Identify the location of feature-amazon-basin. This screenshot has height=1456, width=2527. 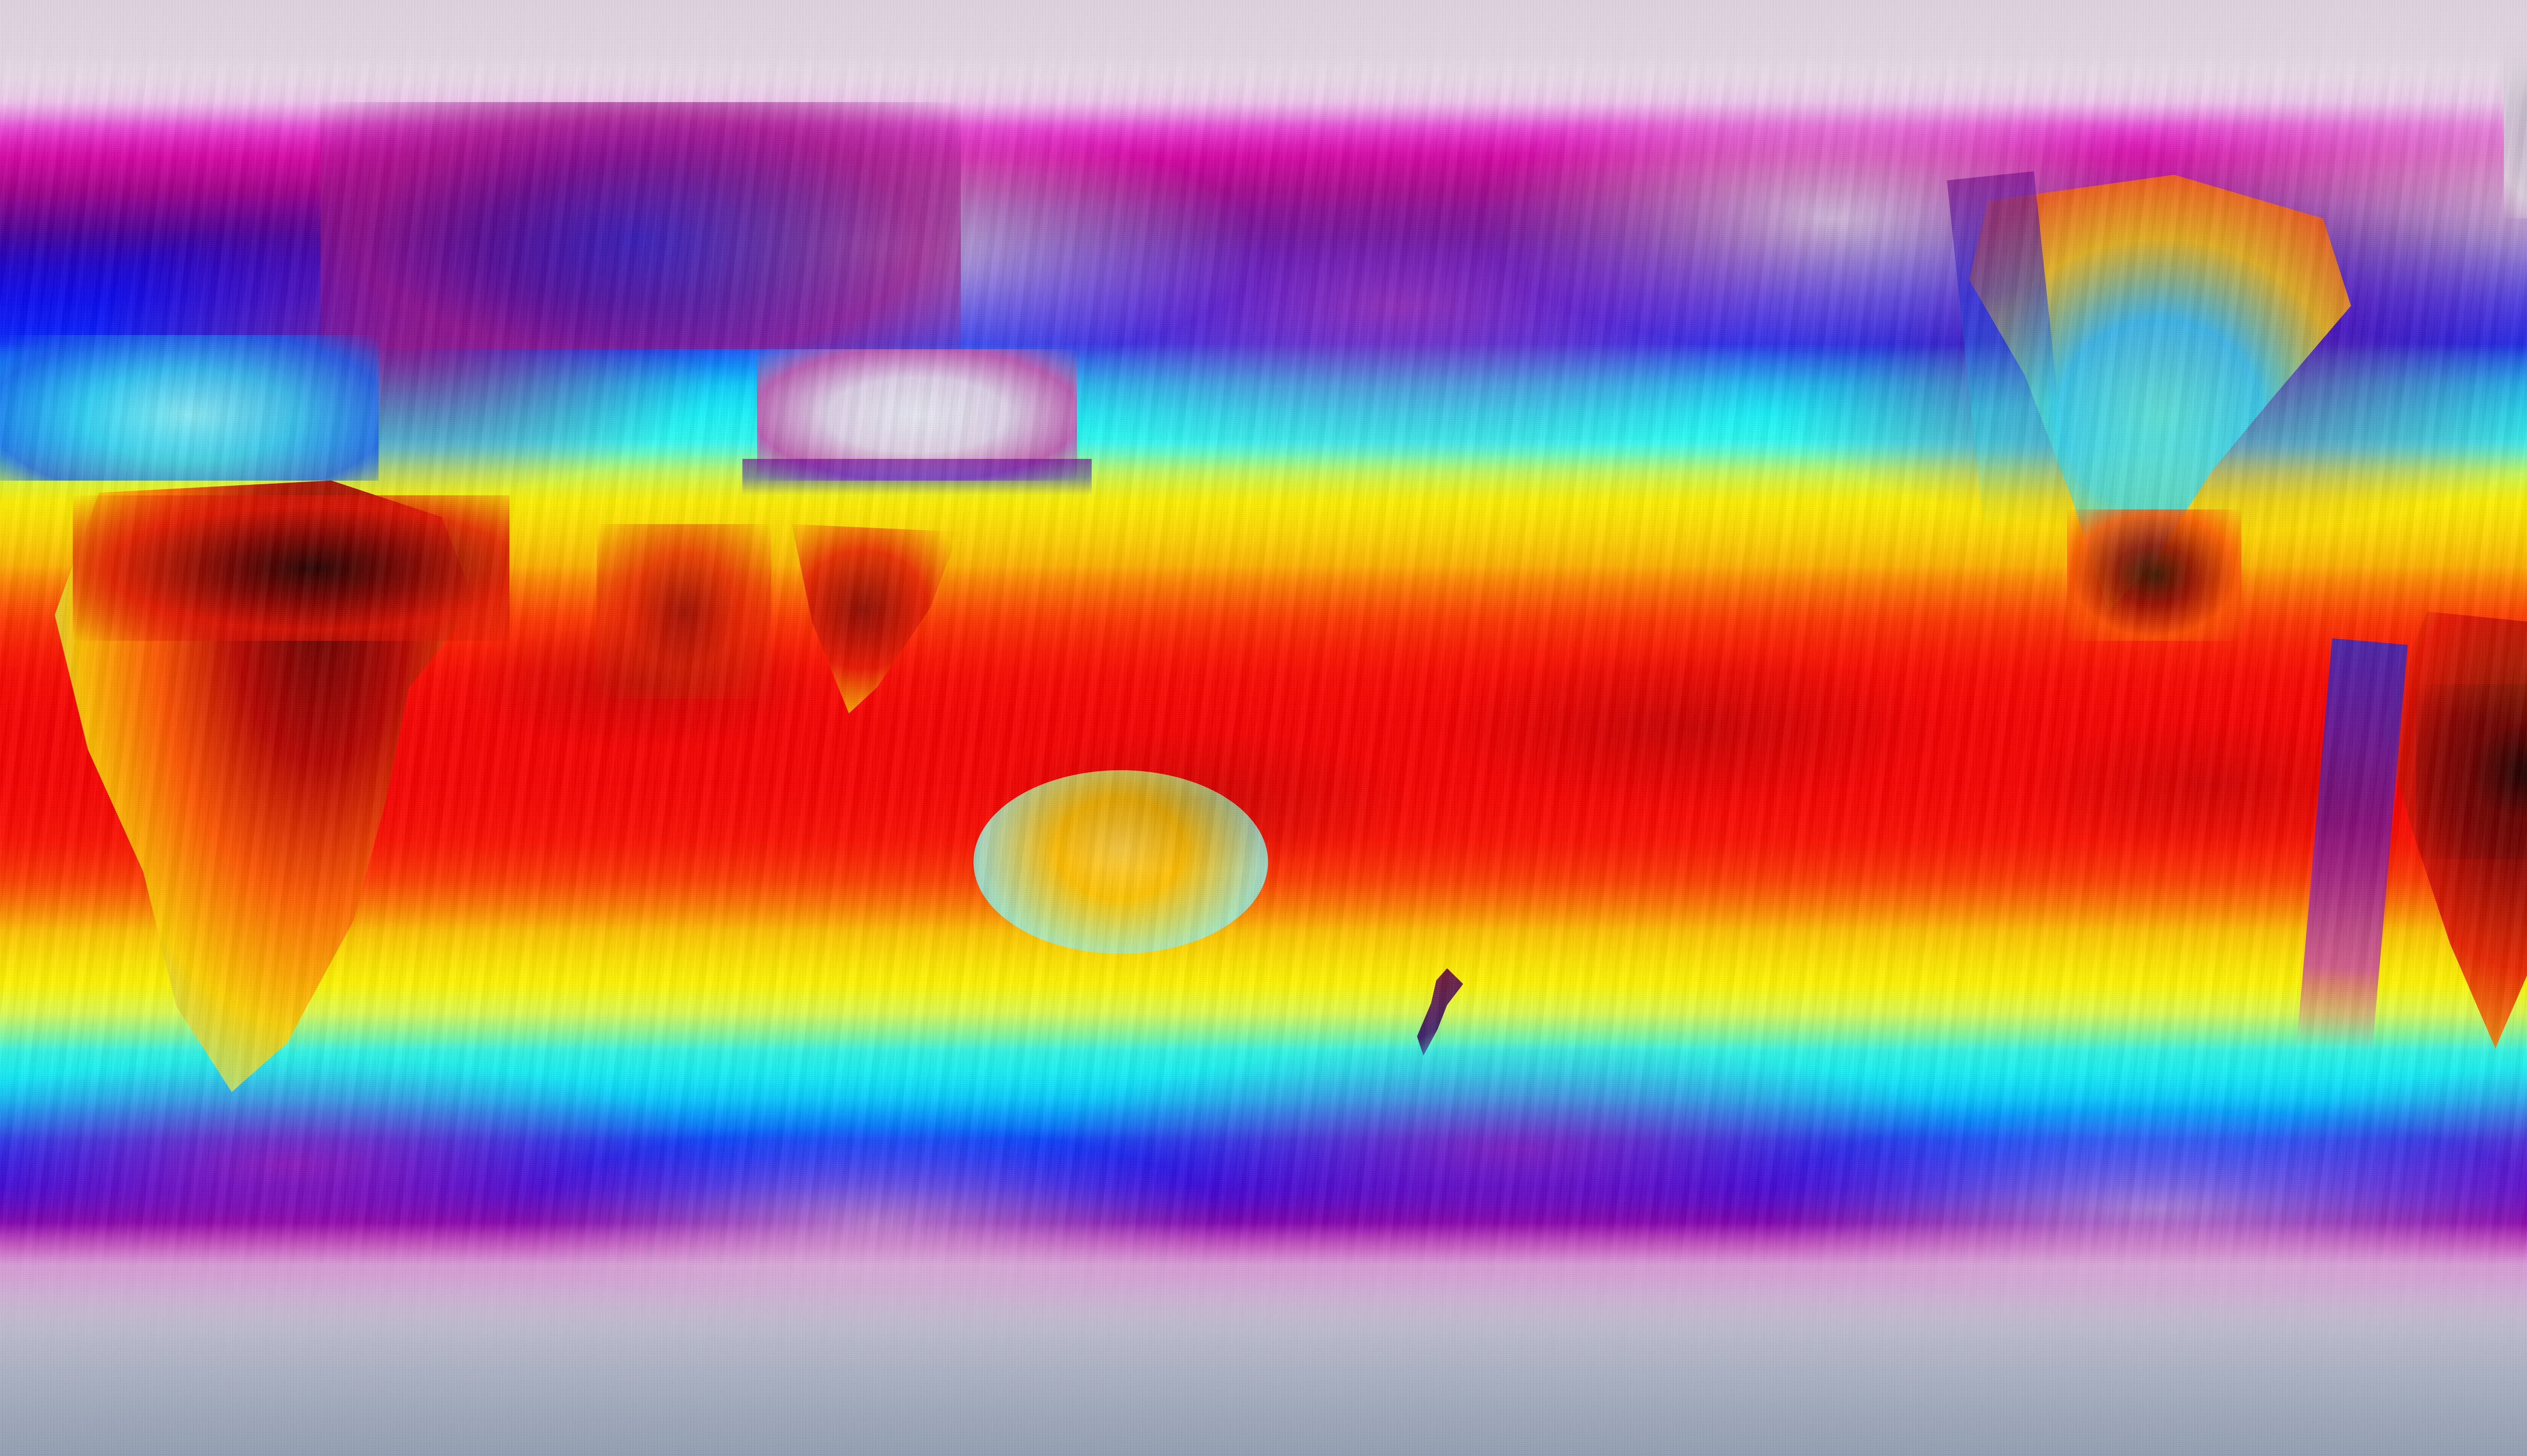
(2471, 771).